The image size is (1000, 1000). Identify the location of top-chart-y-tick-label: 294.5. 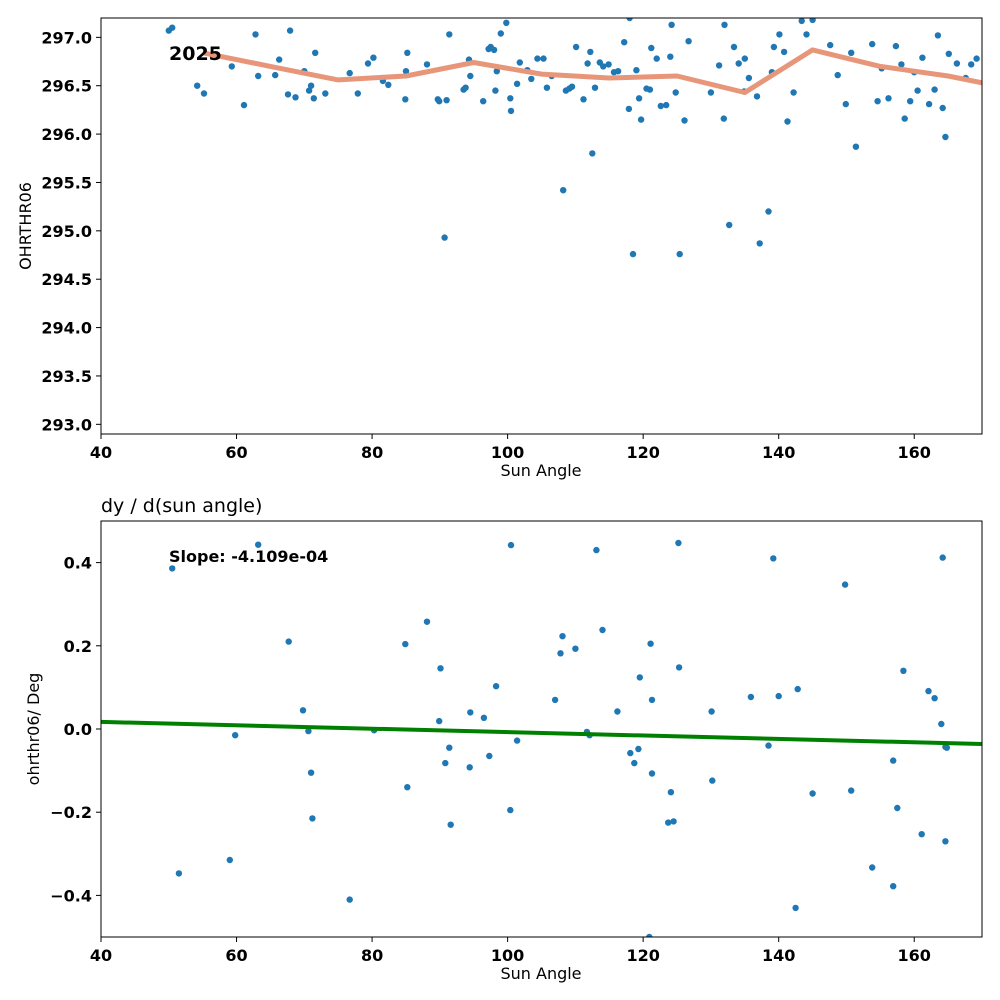
(66, 279).